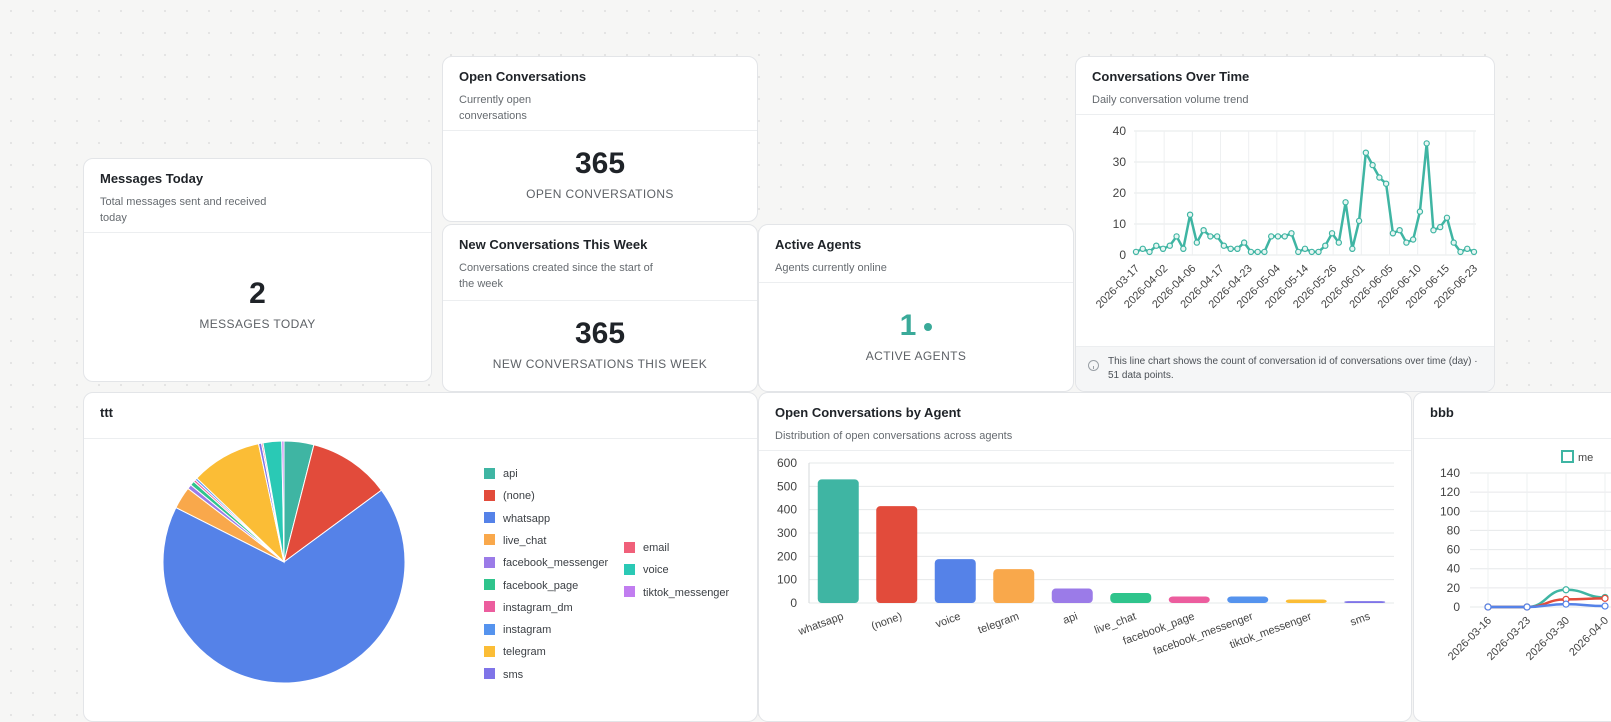 This screenshot has width=1611, height=722. What do you see at coordinates (283, 501) in the screenshot?
I see `pie-slice` at bounding box center [283, 501].